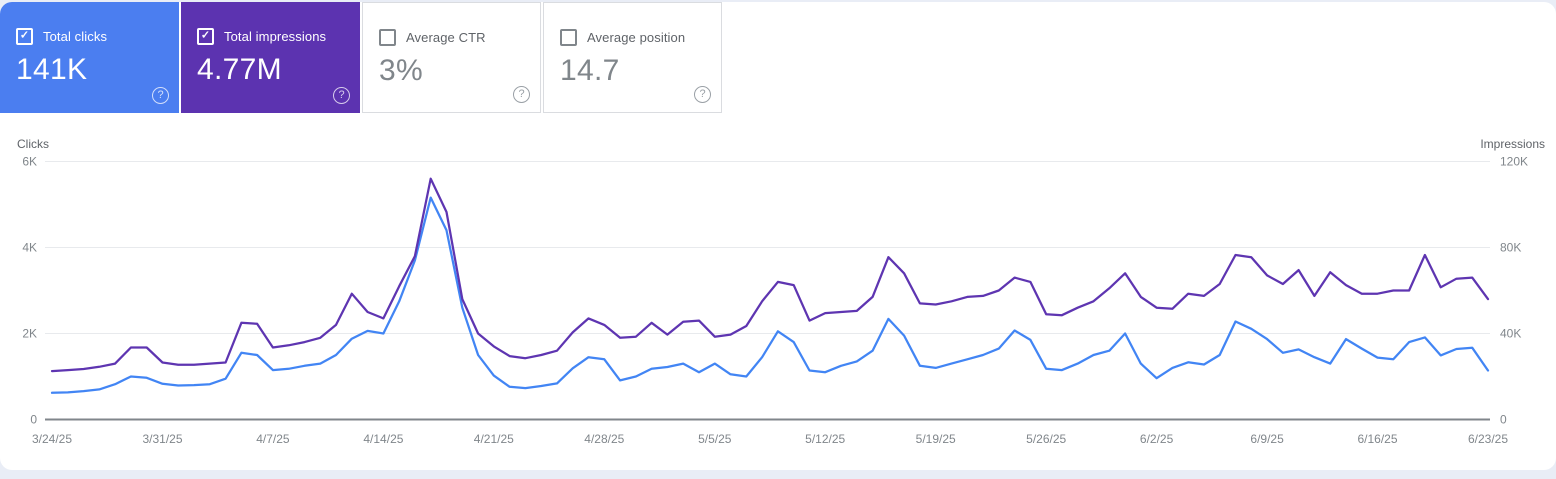  Describe the element at coordinates (75, 36) in the screenshot. I see `metric-card-label: Total clicks` at that location.